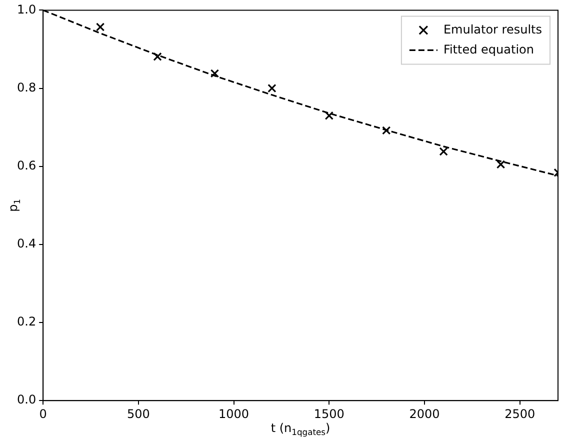 The width and height of the screenshot is (568, 443). What do you see at coordinates (329, 413) in the screenshot?
I see `x-tick-label: 1500` at bounding box center [329, 413].